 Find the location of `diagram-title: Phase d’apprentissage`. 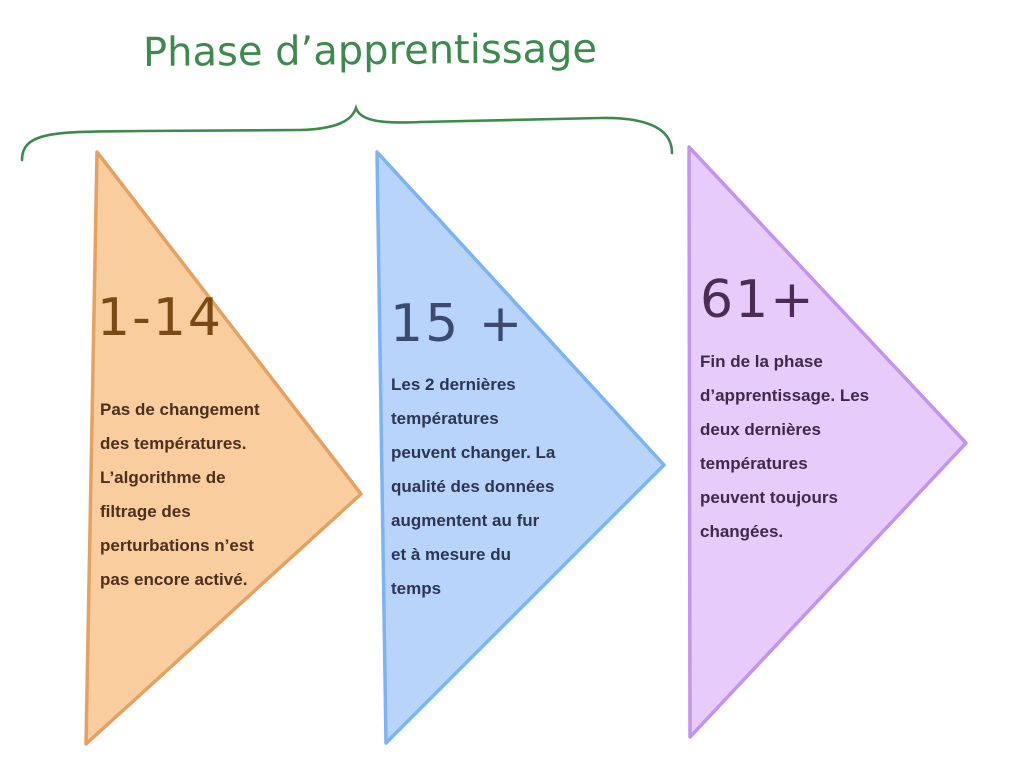

diagram-title: Phase d’apprentissage is located at coordinates (370, 51).